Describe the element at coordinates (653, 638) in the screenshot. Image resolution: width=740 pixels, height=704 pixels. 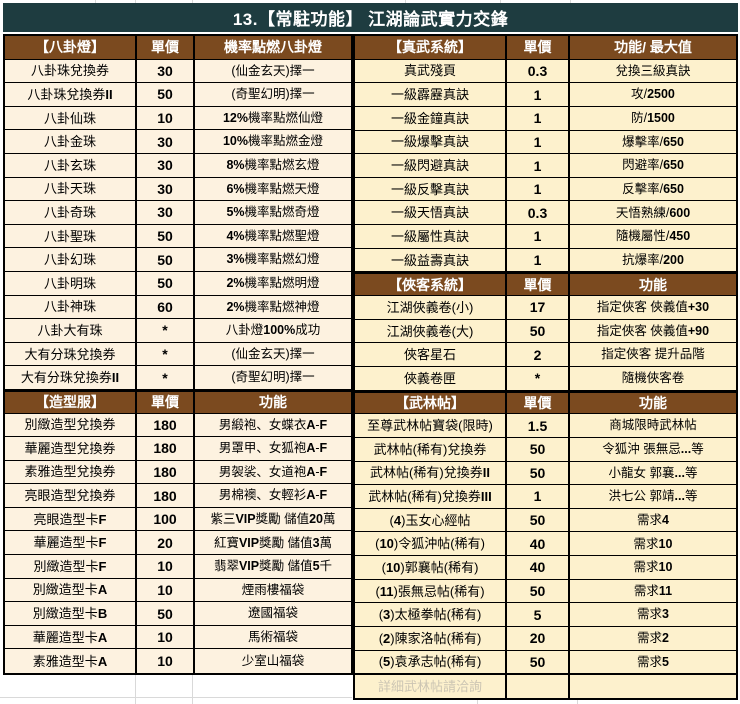
I see `function-cell: 需求 2` at that location.